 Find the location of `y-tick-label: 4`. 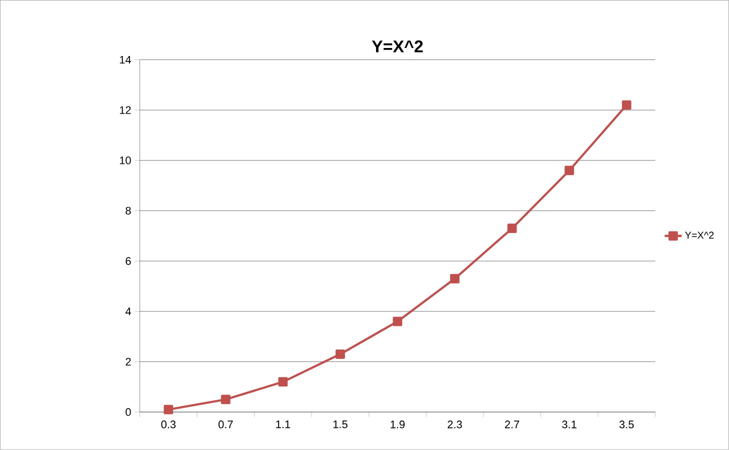

y-tick-label: 4 is located at coordinates (128, 312).